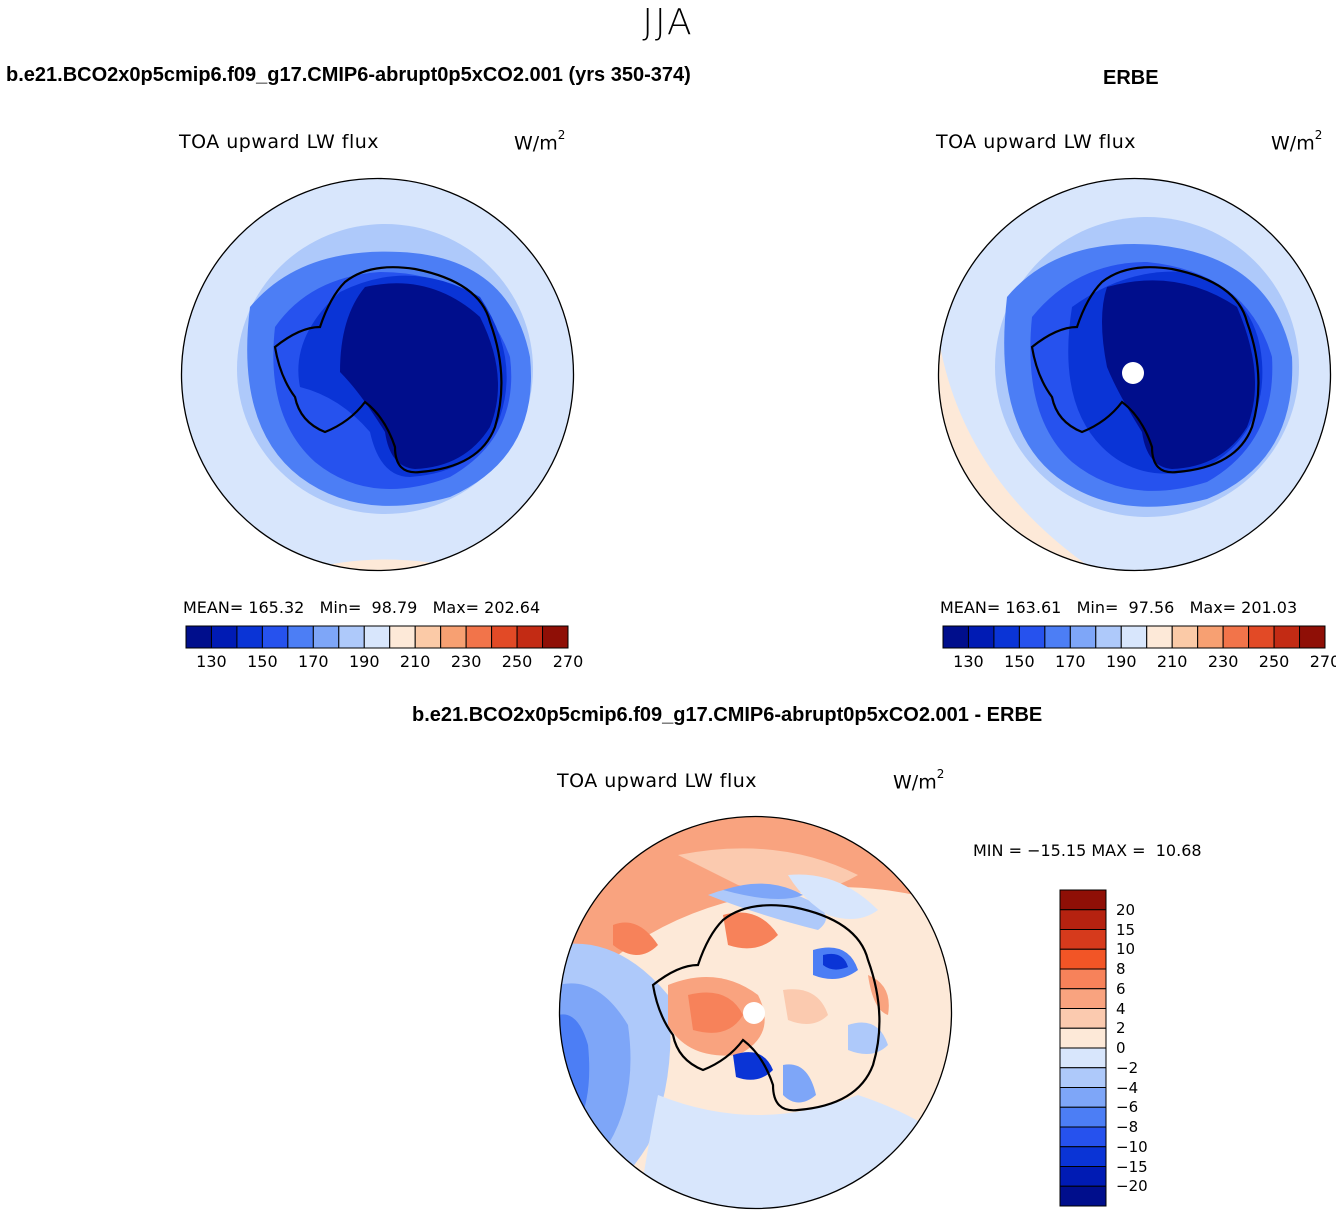 The width and height of the screenshot is (1336, 1217). I want to click on diff-colorbar, so click(1083, 1048).